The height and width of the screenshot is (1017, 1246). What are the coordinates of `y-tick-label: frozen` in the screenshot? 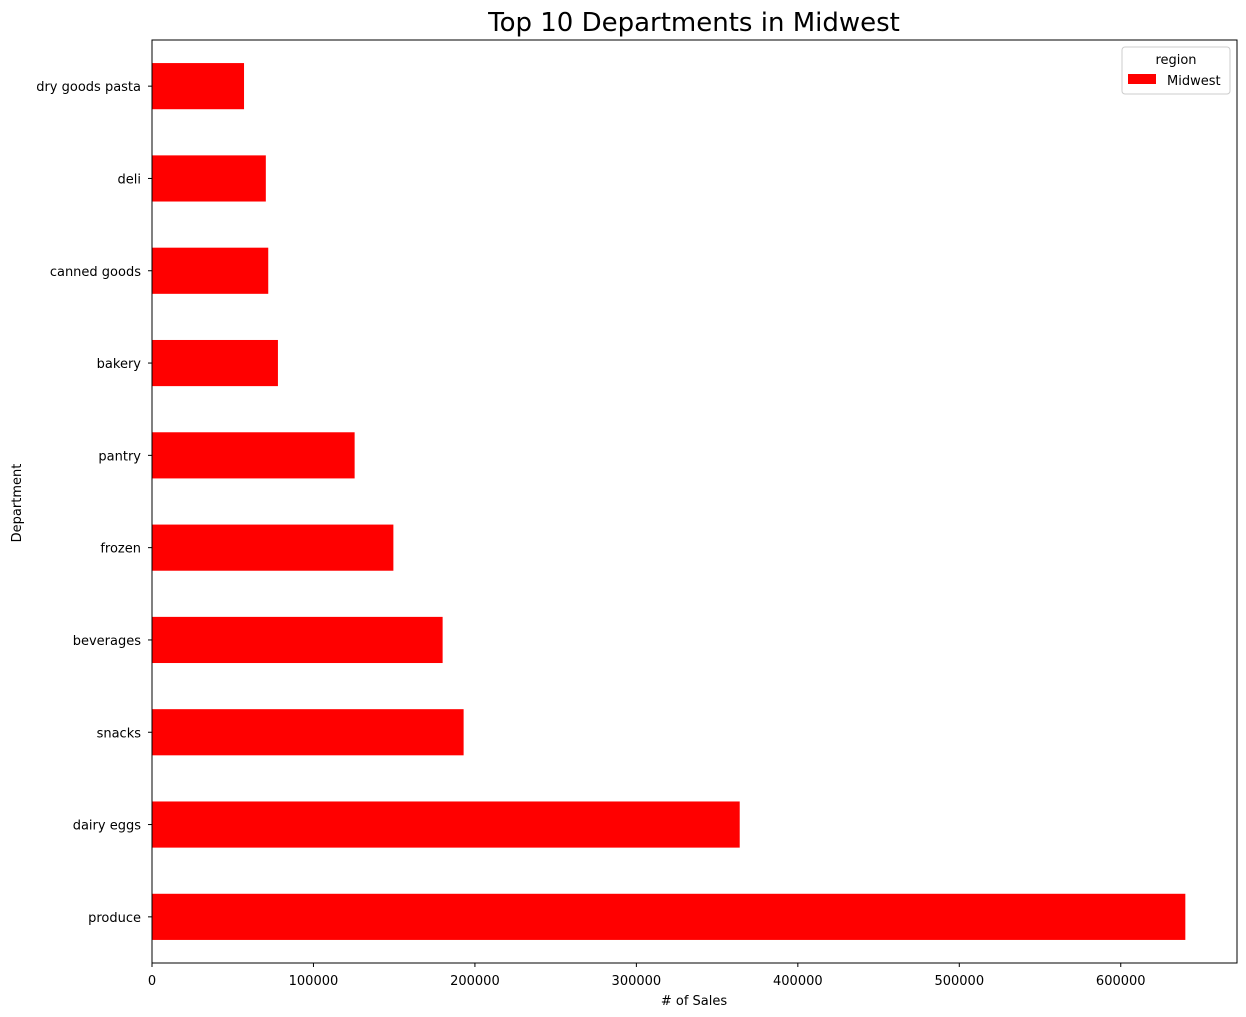 It's located at (120, 549).